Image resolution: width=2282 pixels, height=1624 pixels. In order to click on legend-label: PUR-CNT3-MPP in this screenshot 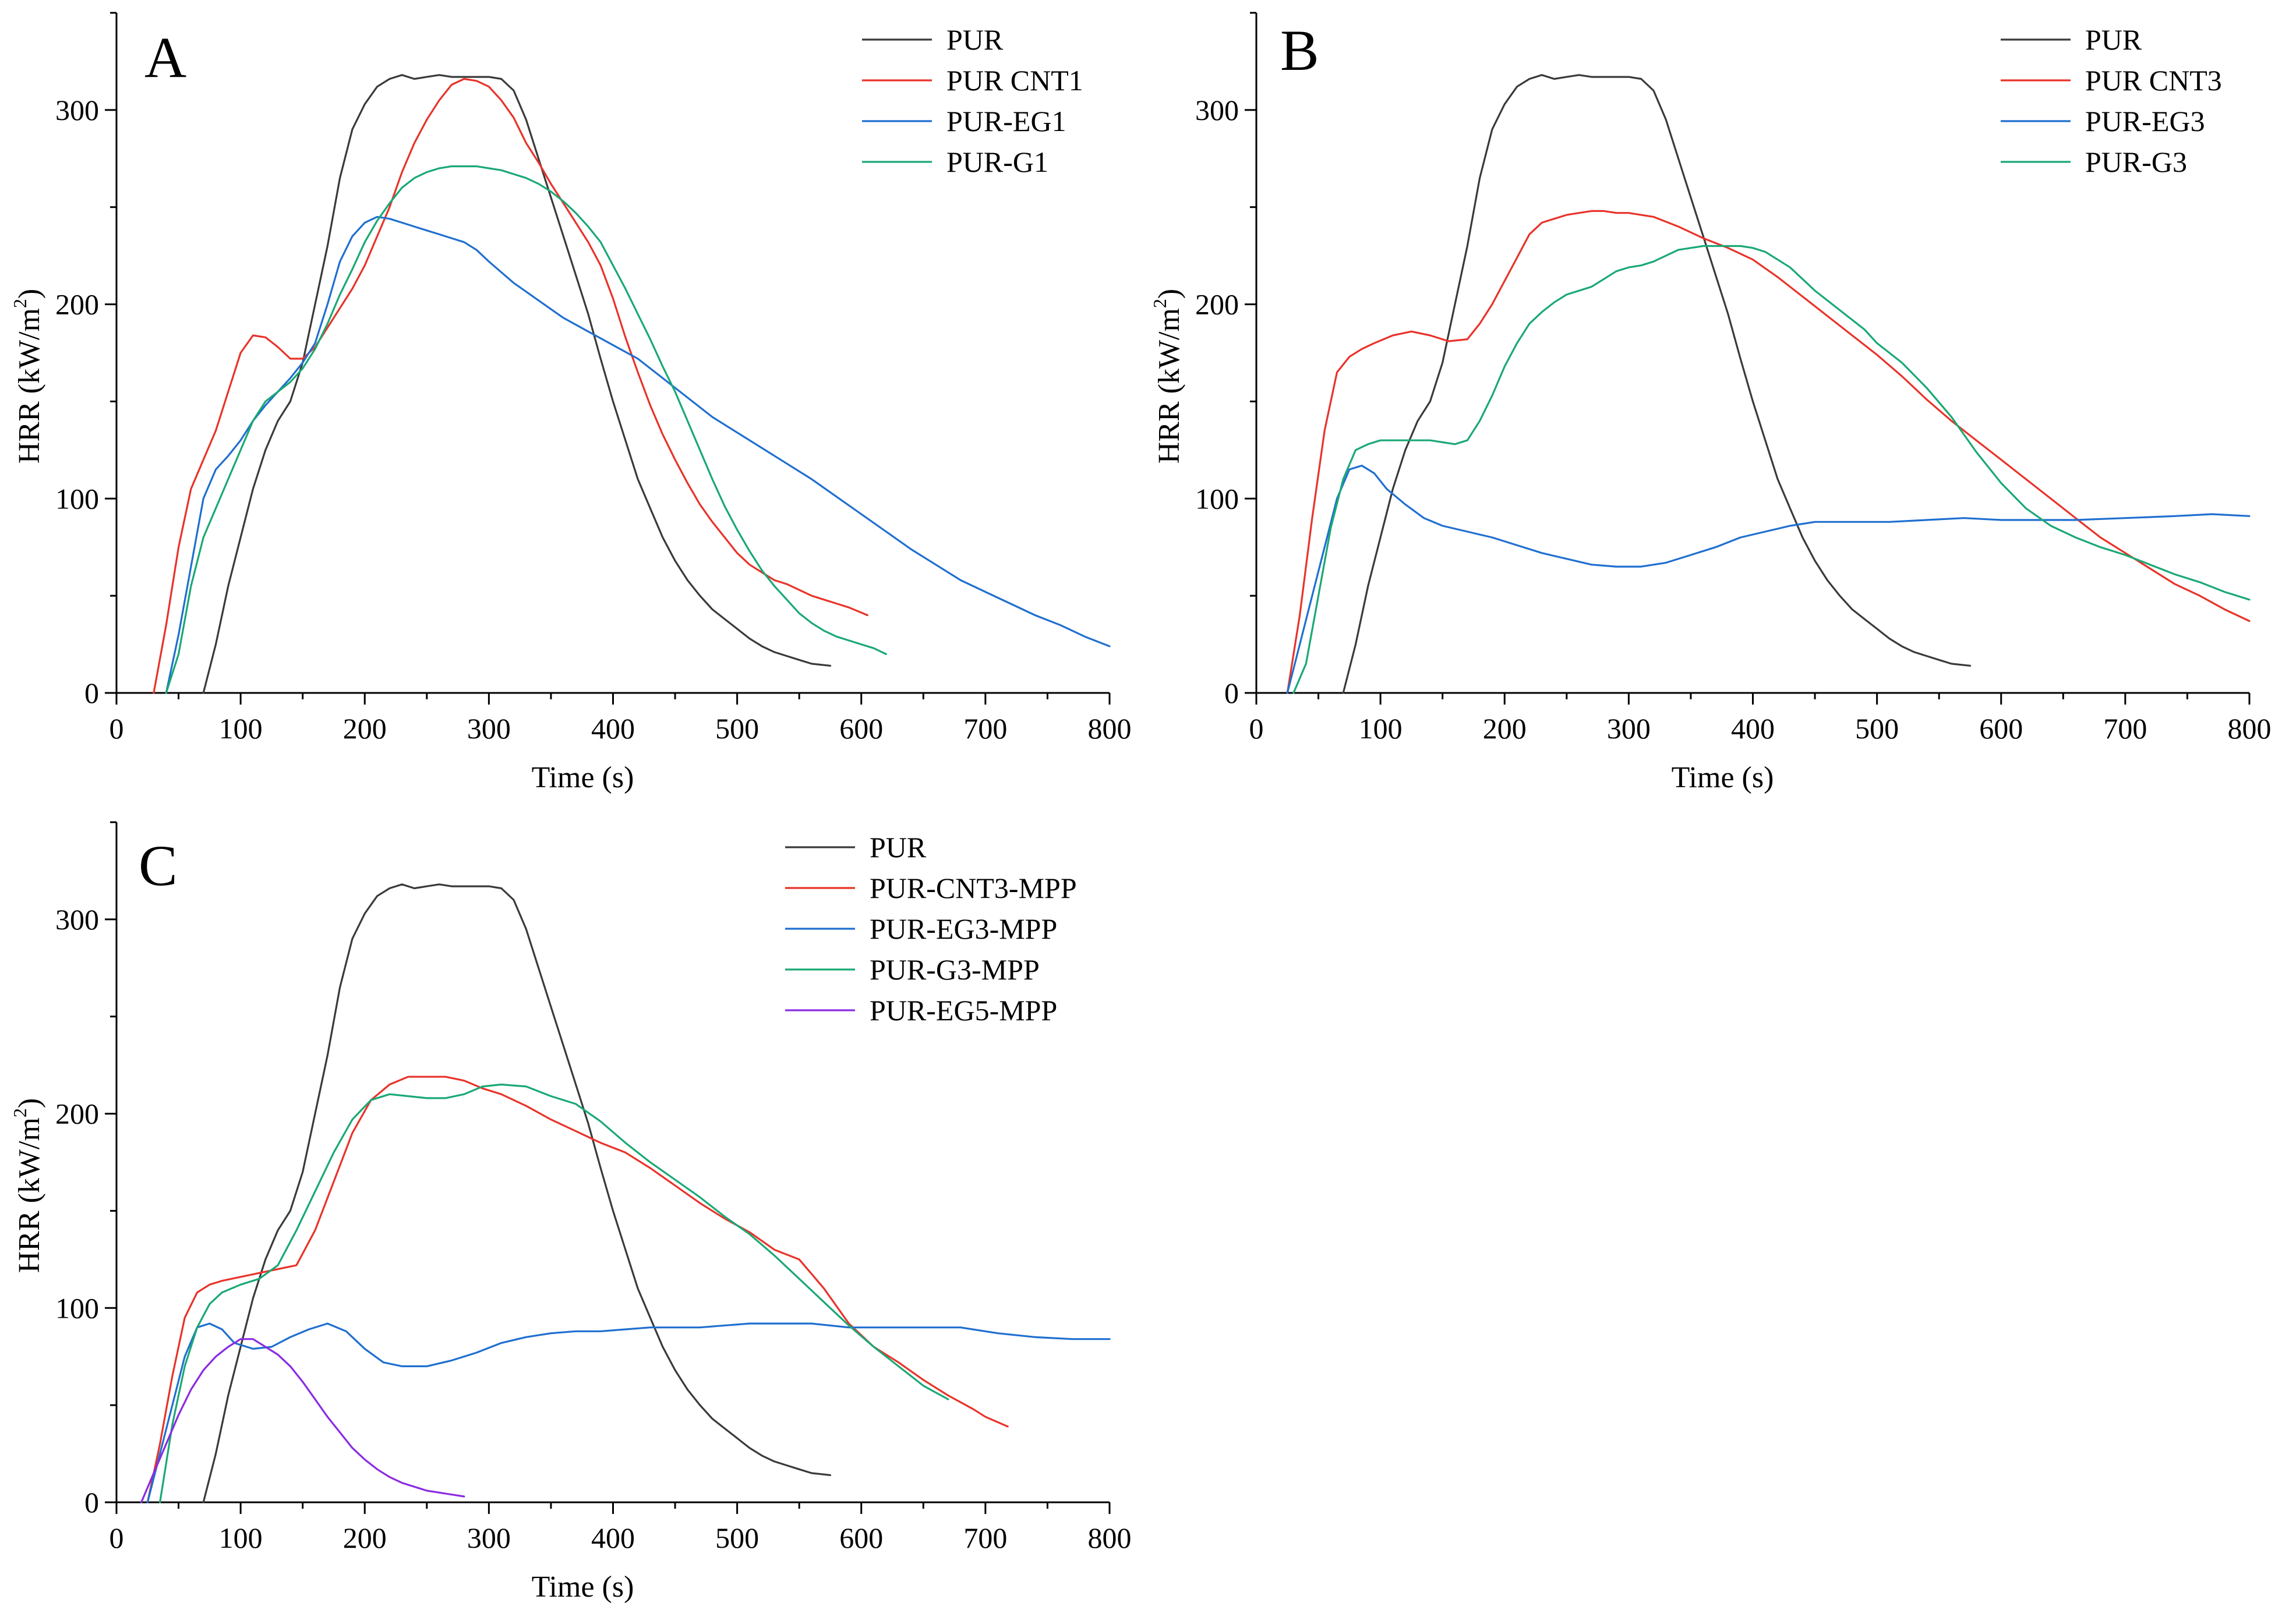, I will do `click(973, 888)`.